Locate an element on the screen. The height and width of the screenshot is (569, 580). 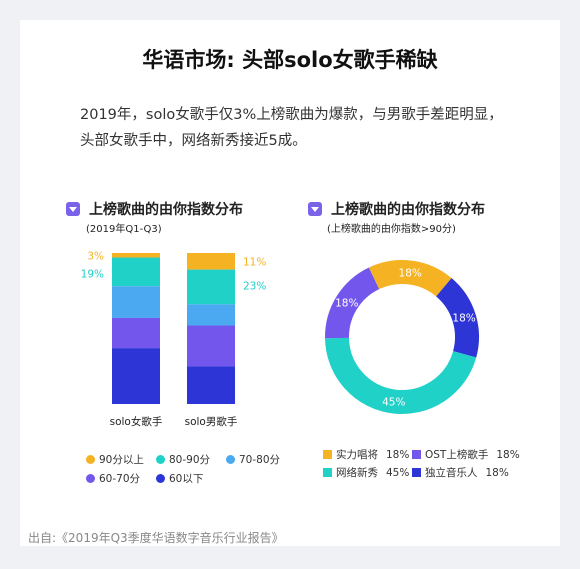
left-section-title-text: 上榜歌曲的由你指数分布 is located at coordinates (166, 210).